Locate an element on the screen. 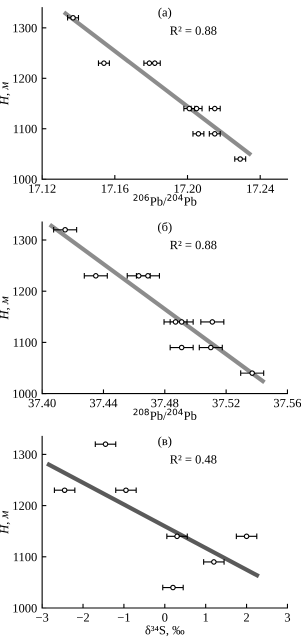 The image size is (301, 640). x-tick-label: 37.48 is located at coordinates (164, 403).